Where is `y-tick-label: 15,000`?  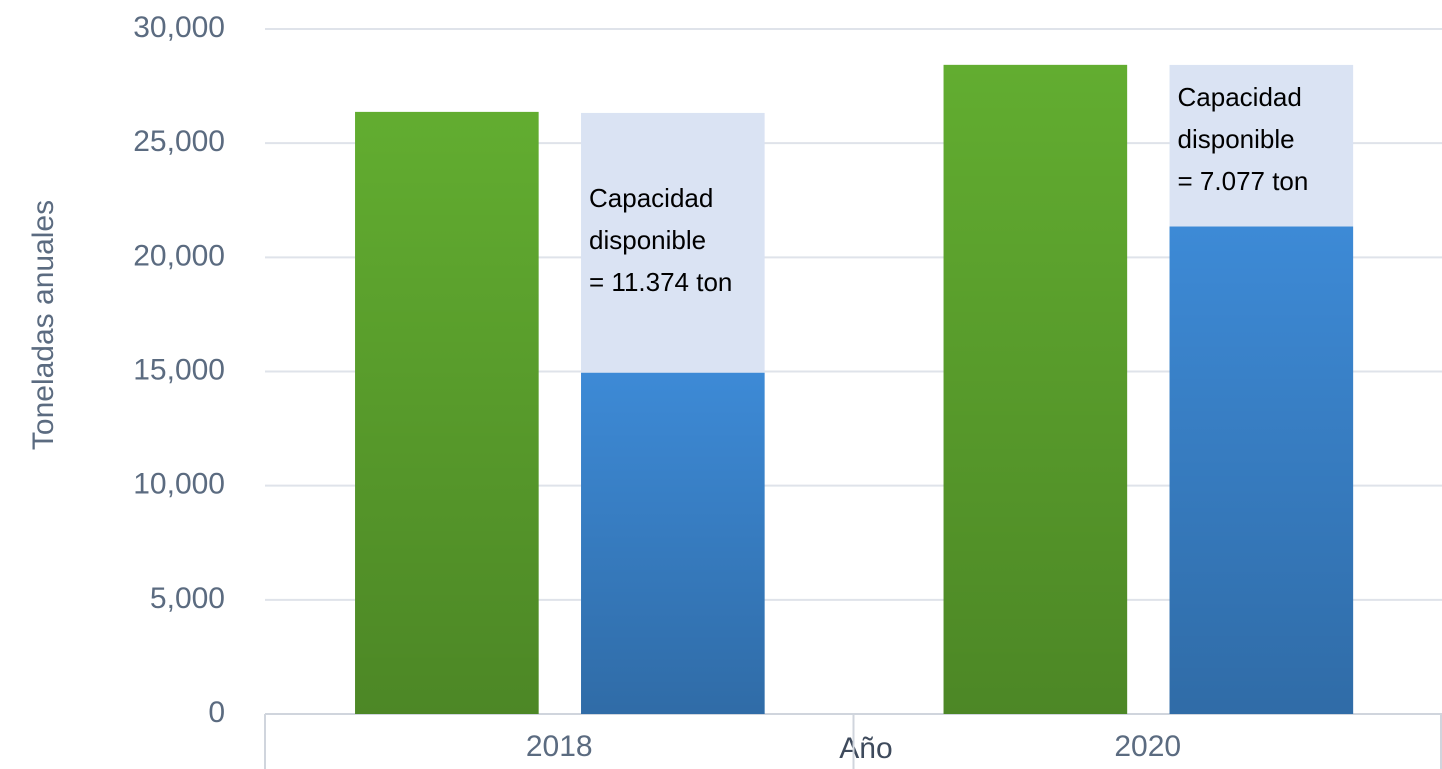 y-tick-label: 15,000 is located at coordinates (179, 369).